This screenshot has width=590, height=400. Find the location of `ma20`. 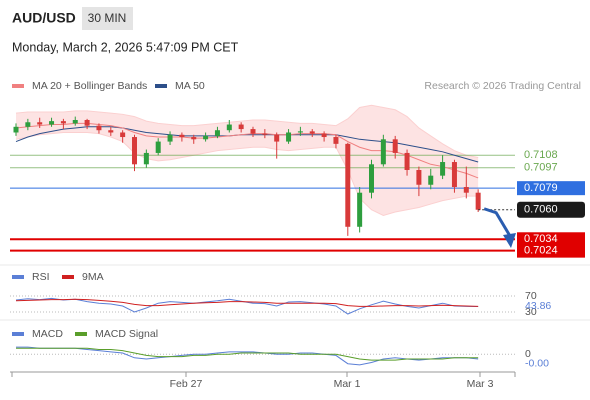

ma20 is located at coordinates (247, 150).